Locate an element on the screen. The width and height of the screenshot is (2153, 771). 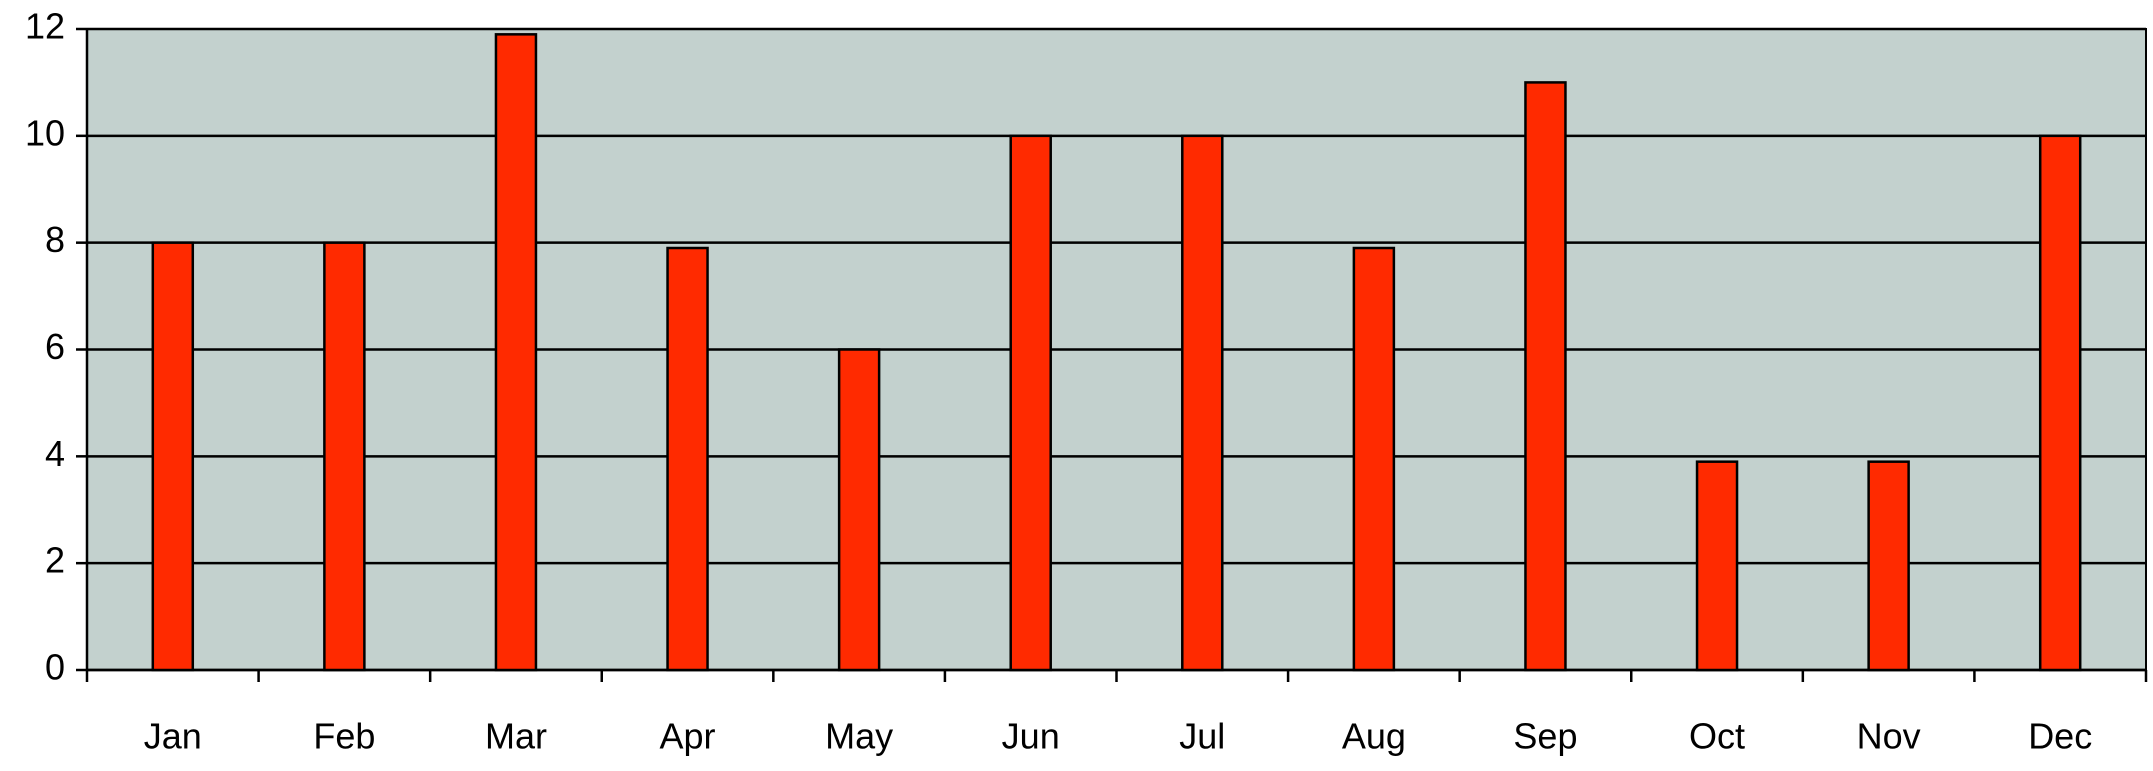
x-tick-label: Nov is located at coordinates (1889, 736).